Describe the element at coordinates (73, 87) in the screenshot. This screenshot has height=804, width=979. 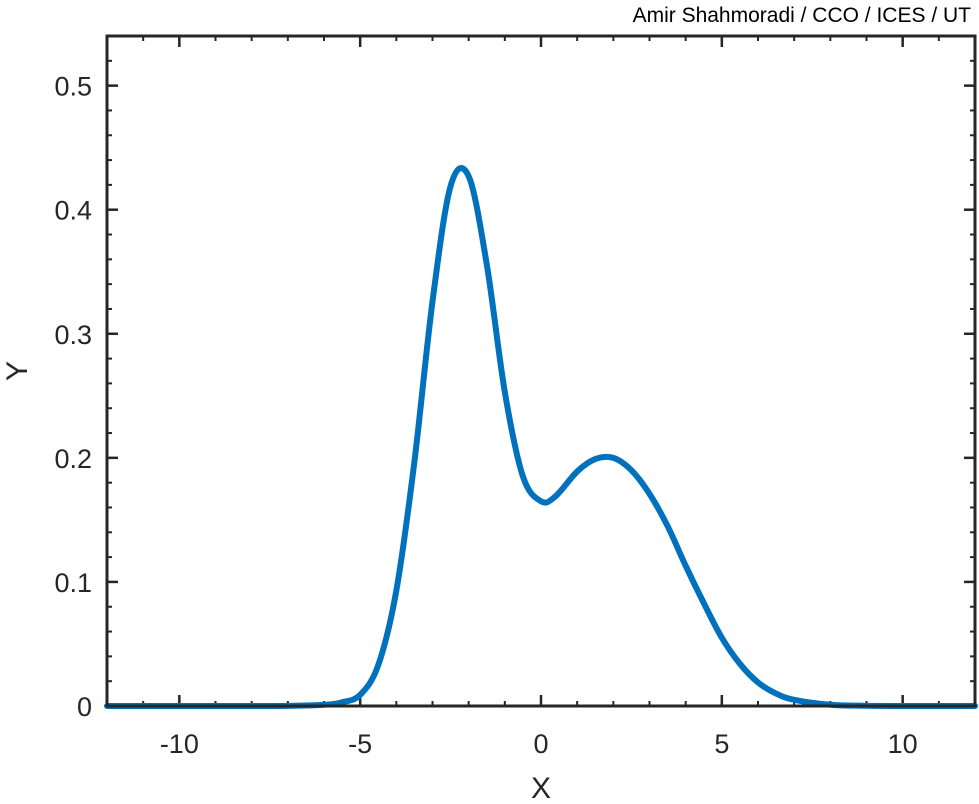
I see `y-tick-label: 0.5` at that location.